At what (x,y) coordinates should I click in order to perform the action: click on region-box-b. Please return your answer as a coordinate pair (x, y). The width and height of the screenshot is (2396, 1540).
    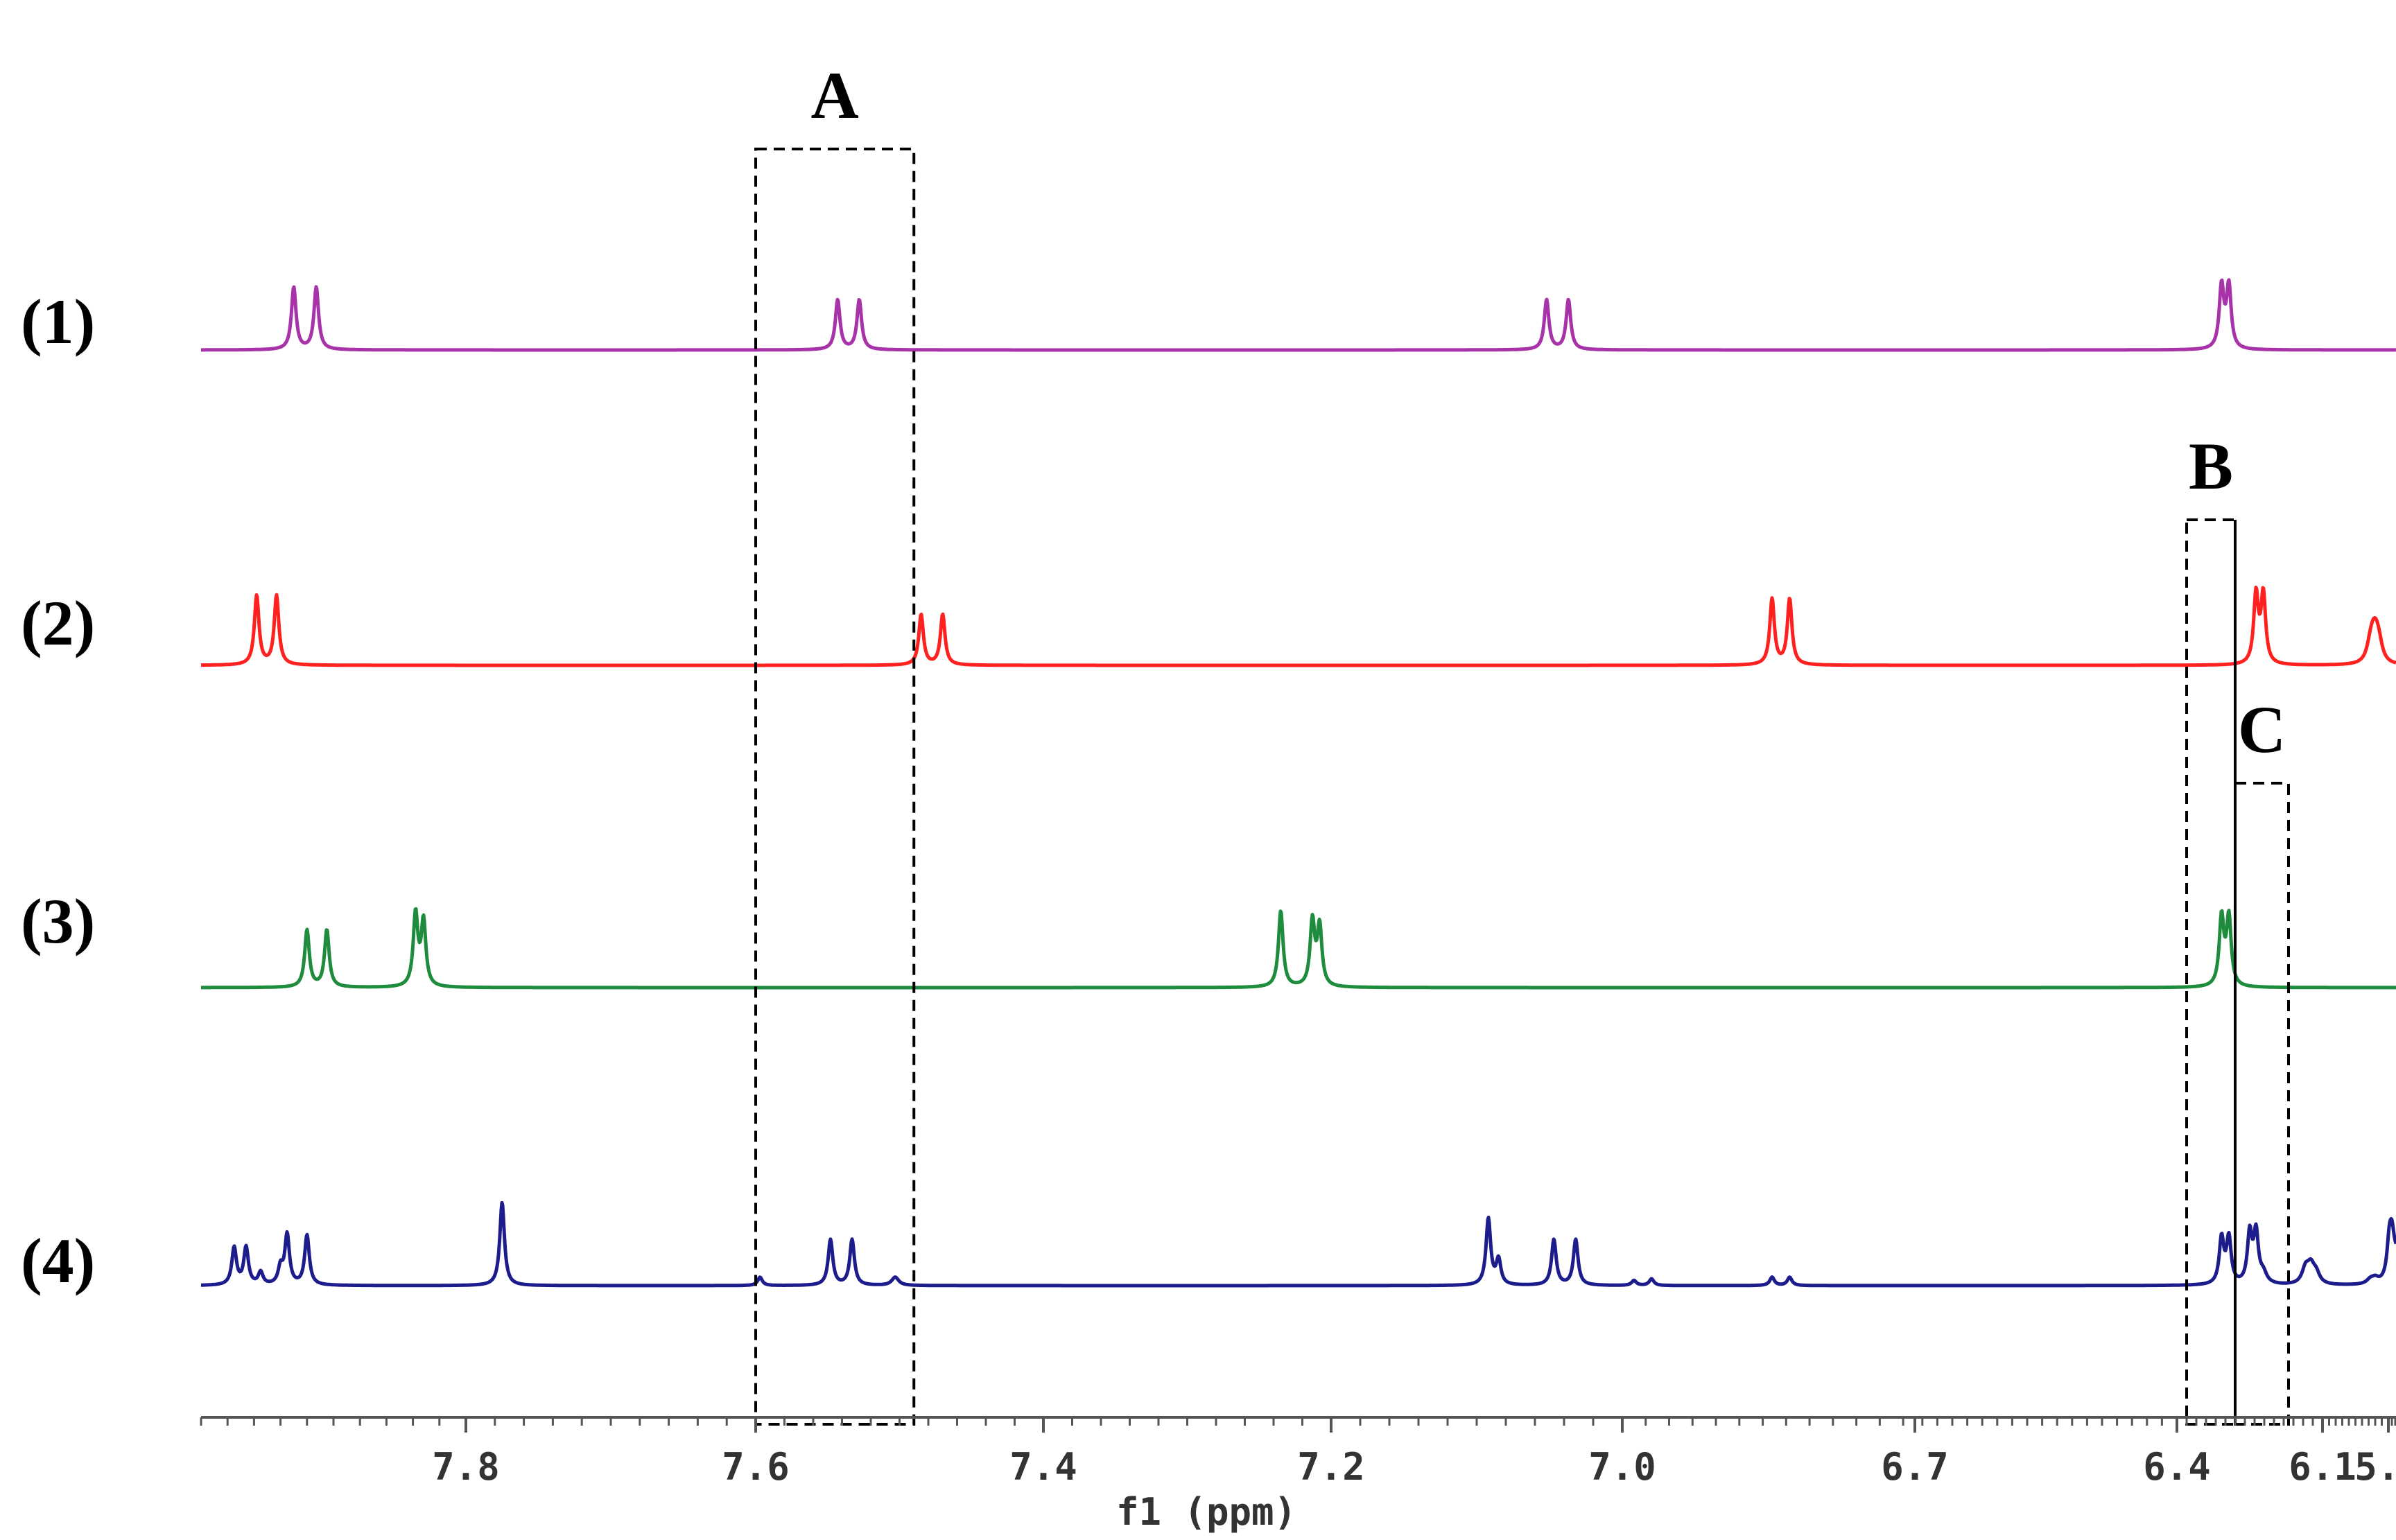
    Looking at the image, I should click on (2211, 972).